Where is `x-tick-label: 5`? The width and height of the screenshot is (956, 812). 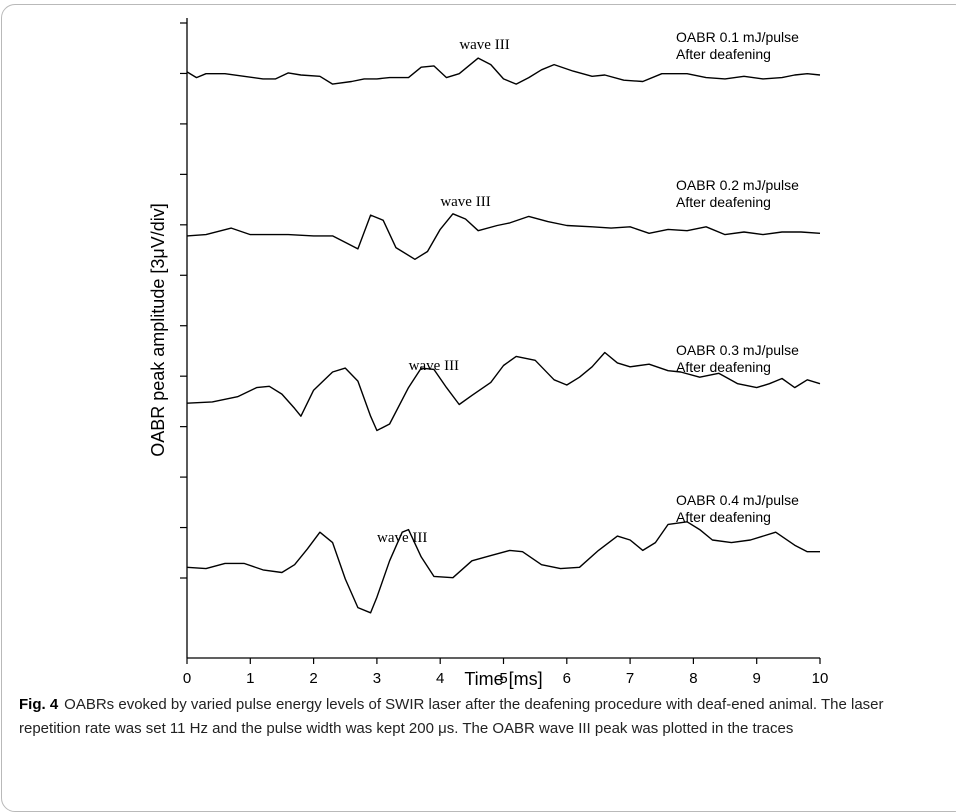
x-tick-label: 5 is located at coordinates (503, 678).